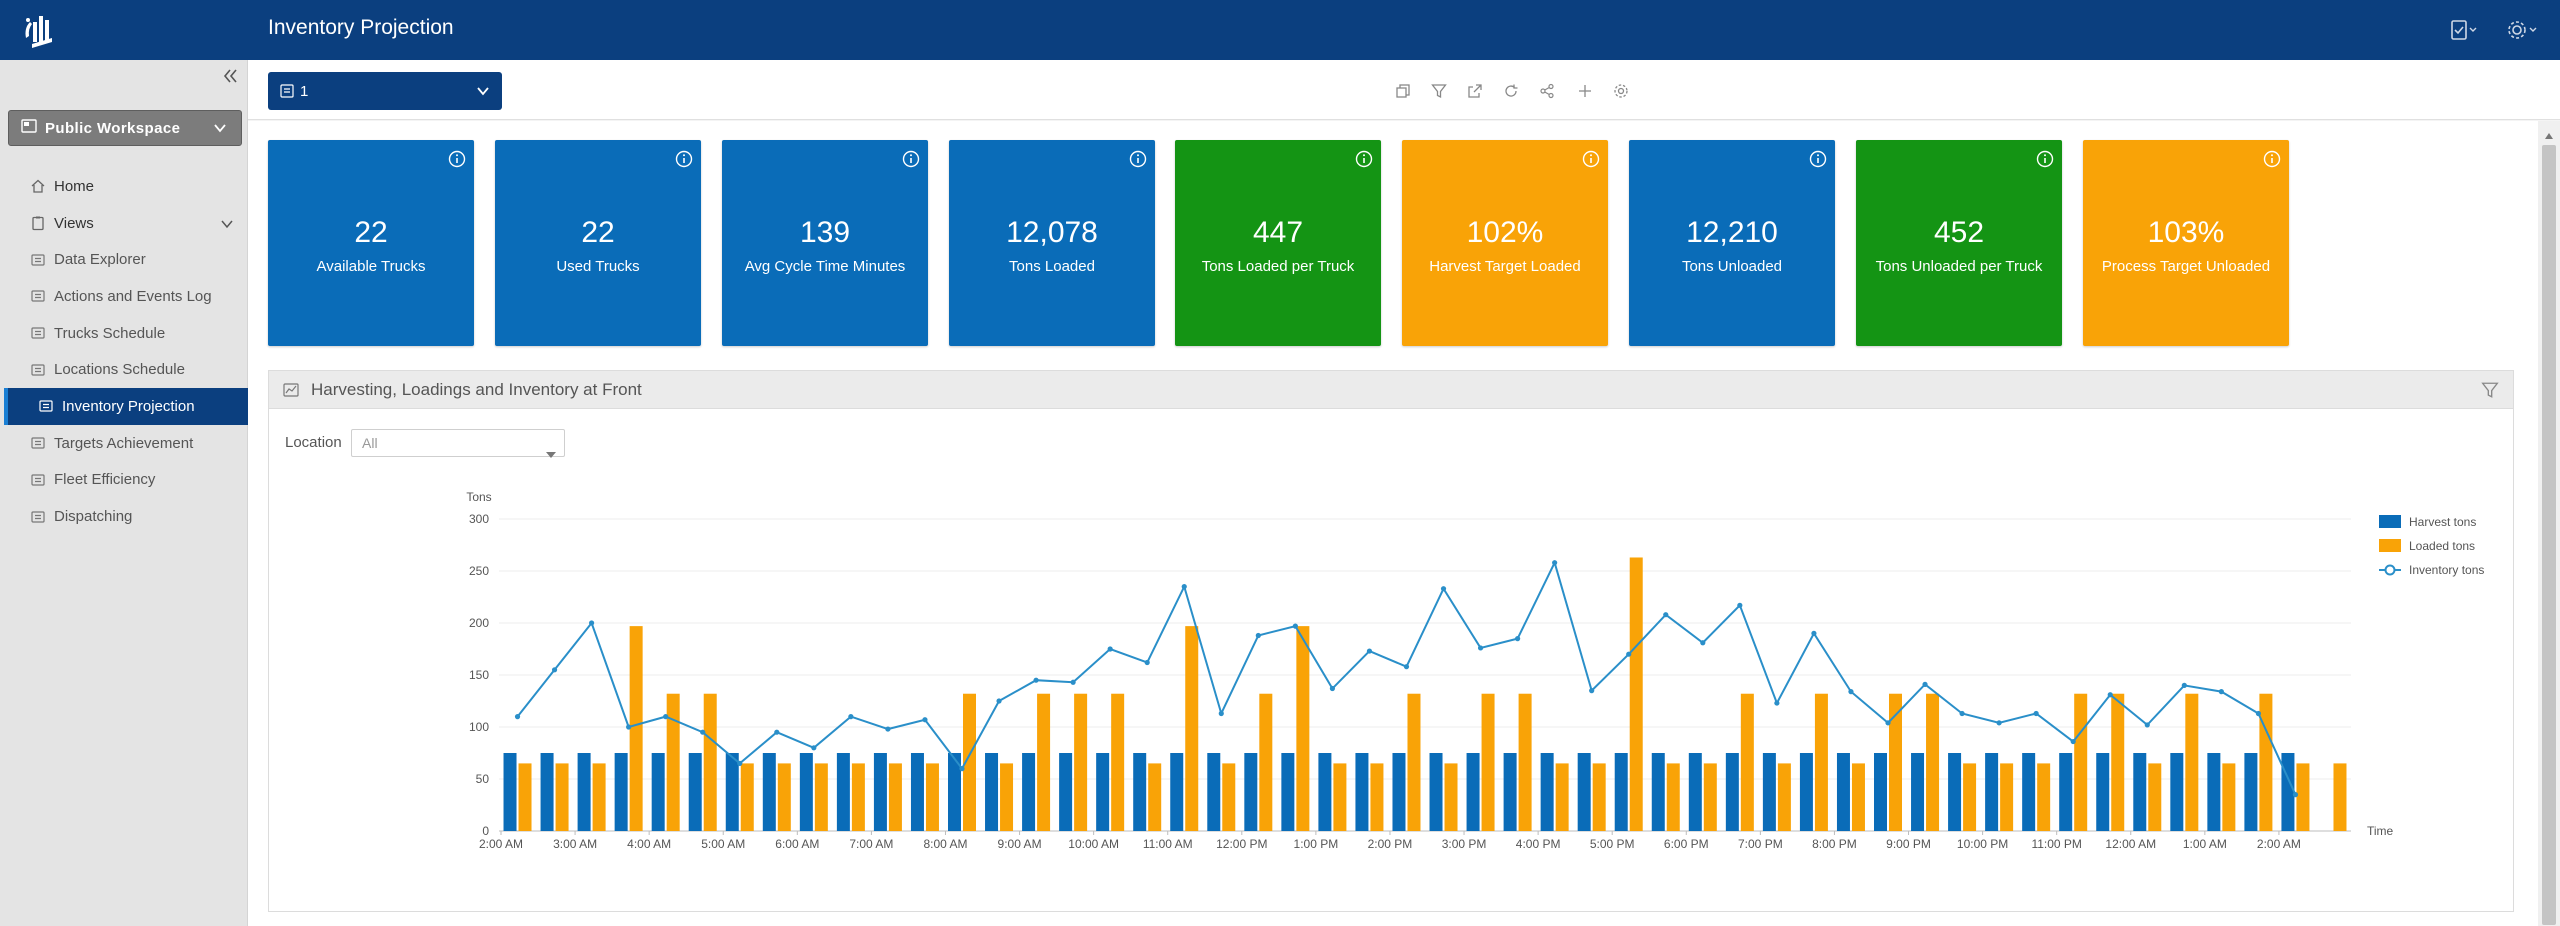 The height and width of the screenshot is (926, 2560). What do you see at coordinates (371, 243) in the screenshot?
I see `kpi-available-trucks: 22 Available Trucks` at bounding box center [371, 243].